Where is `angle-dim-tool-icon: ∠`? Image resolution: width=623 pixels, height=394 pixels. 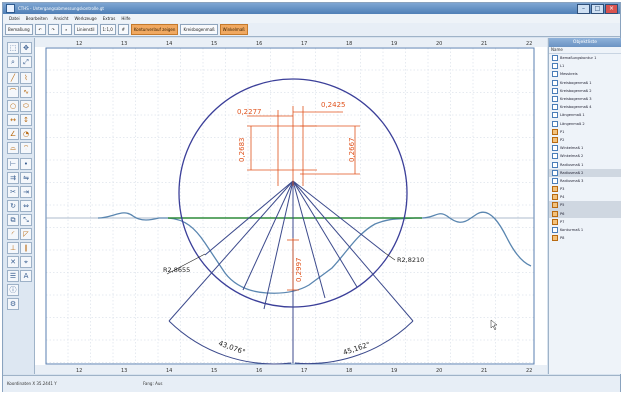 angle-dim-tool-icon: ∠ is located at coordinates (13, 134).